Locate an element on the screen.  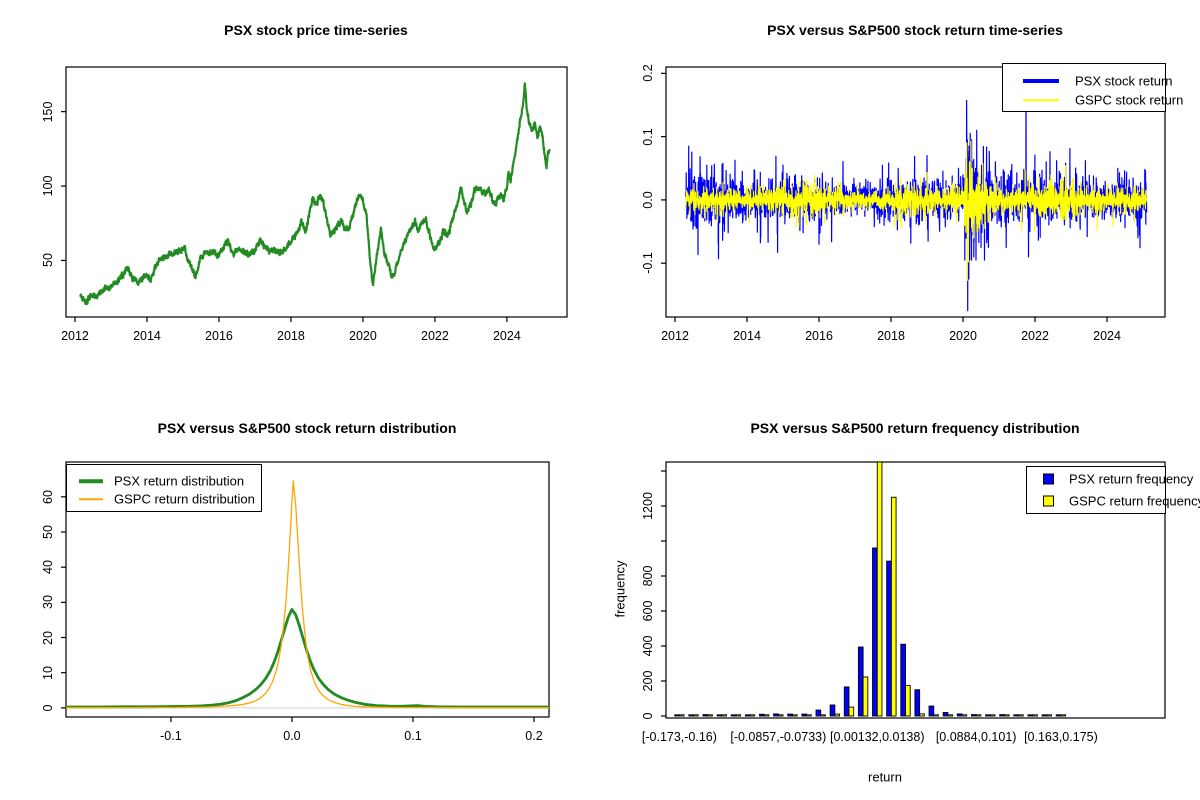
returns-x-tick-label: 2020 is located at coordinates (963, 336).